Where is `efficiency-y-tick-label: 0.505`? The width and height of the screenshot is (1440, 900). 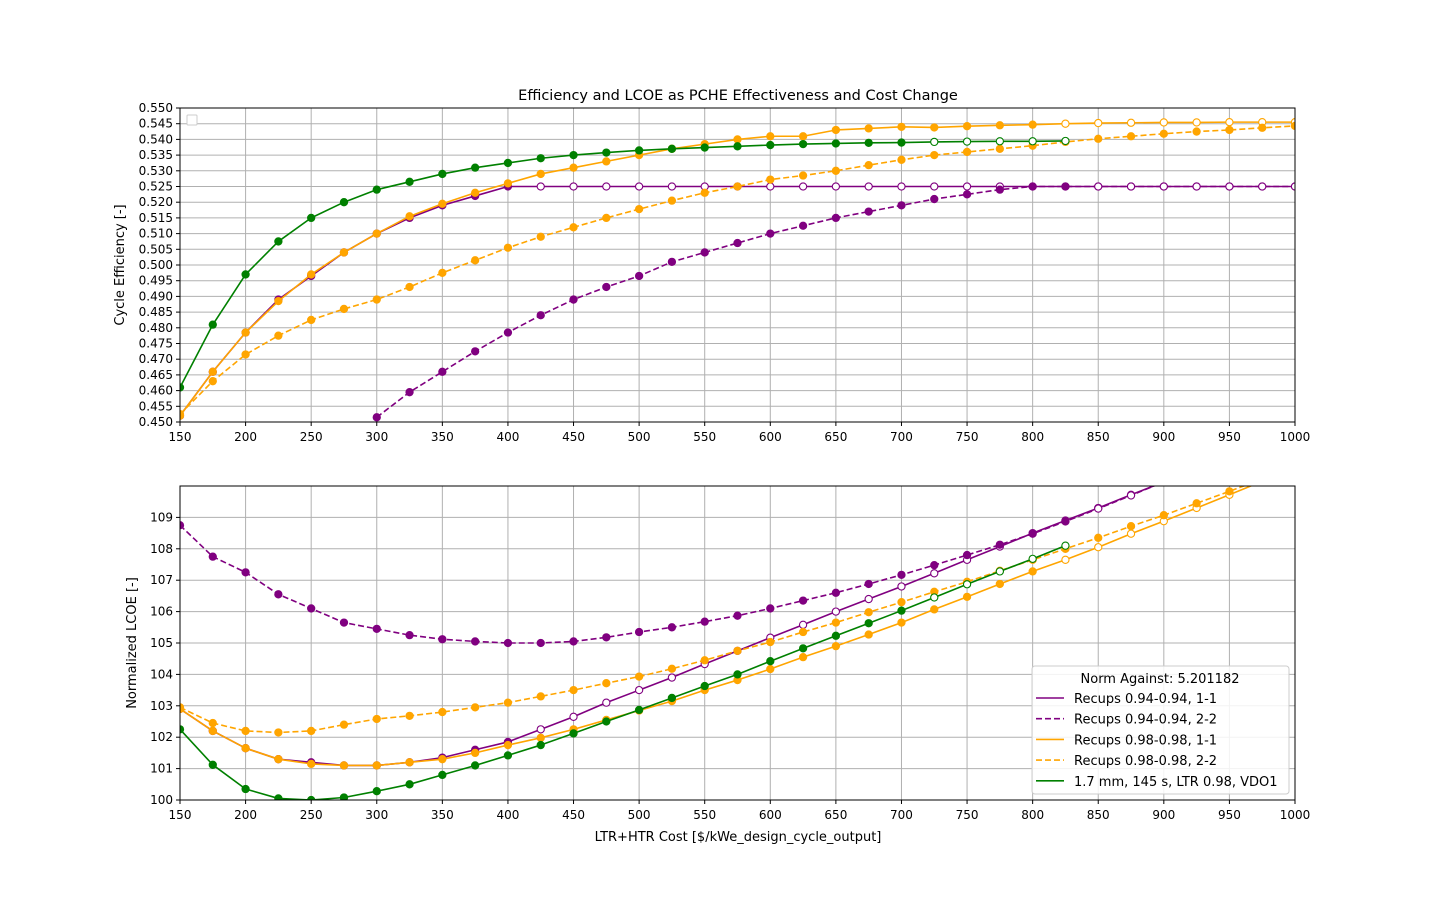 efficiency-y-tick-label: 0.505 is located at coordinates (156, 249).